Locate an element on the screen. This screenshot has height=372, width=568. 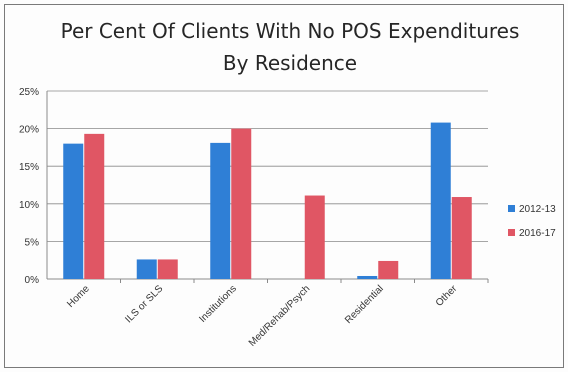
y-tick-label: 20% is located at coordinates (29, 130).